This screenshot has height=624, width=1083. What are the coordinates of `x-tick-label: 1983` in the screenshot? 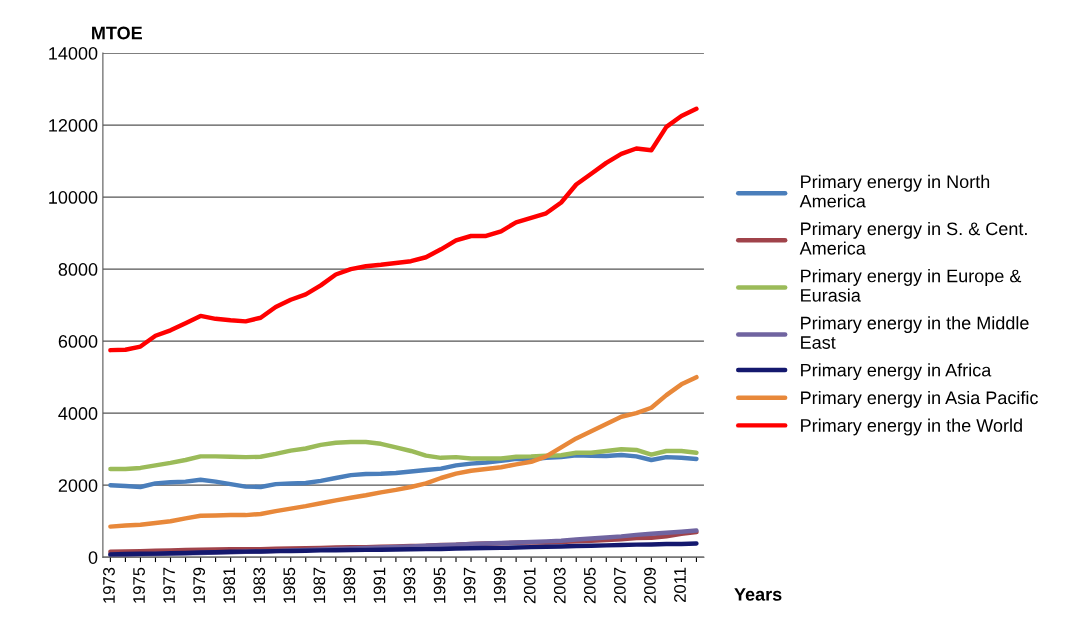 It's located at (259, 585).